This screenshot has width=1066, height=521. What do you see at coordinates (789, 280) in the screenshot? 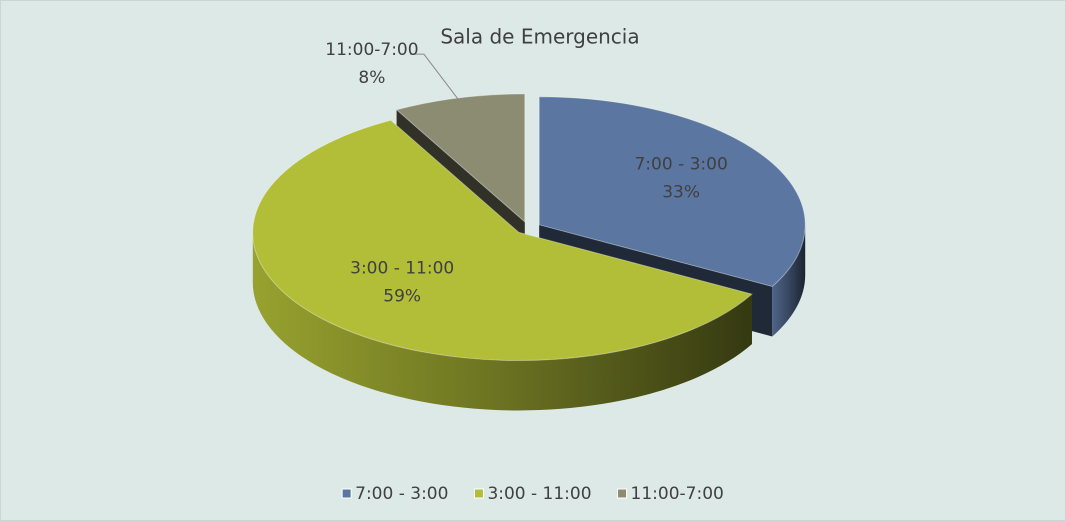
I see `slice-side` at bounding box center [789, 280].